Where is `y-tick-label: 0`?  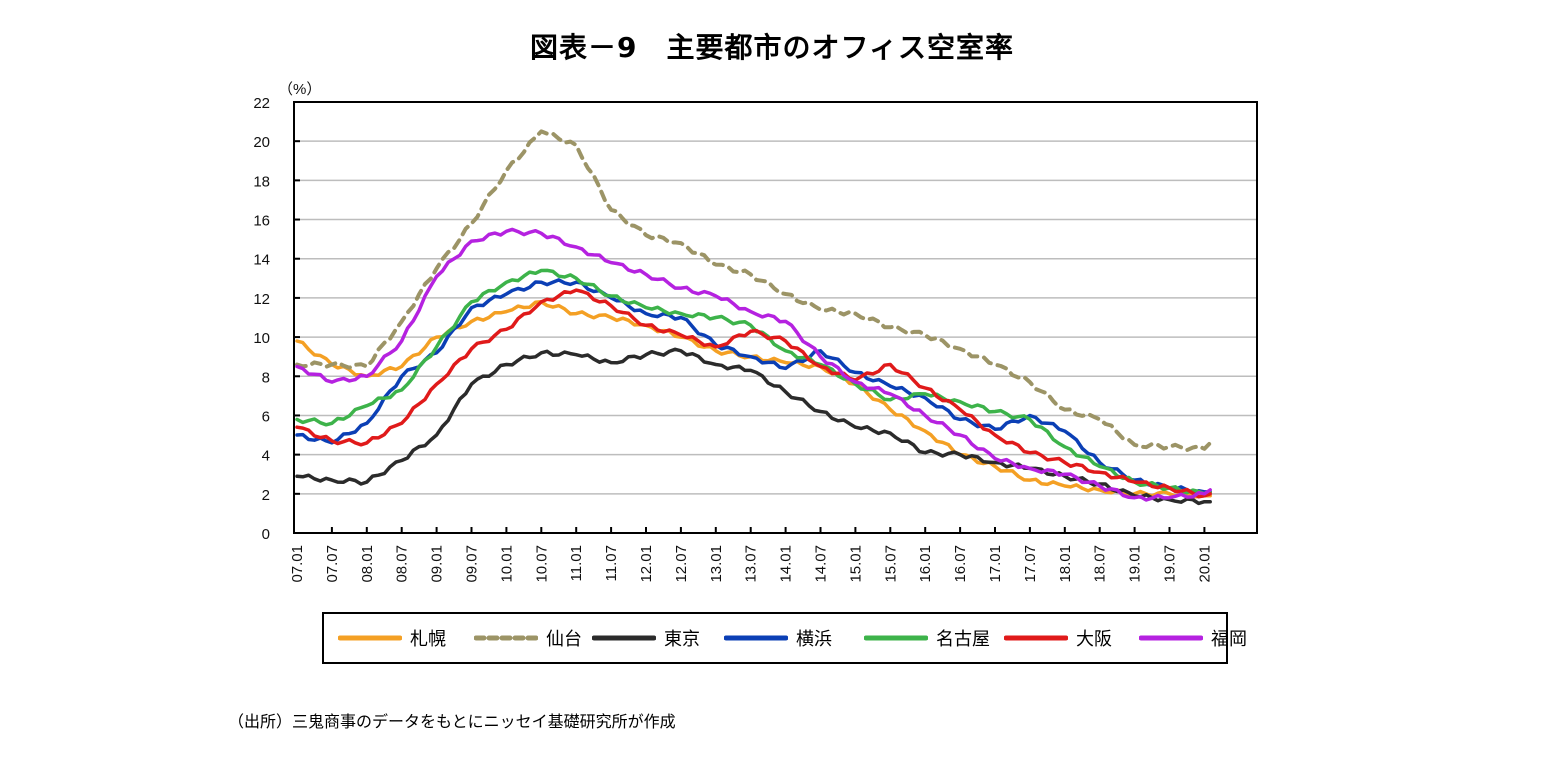
y-tick-label: 0 is located at coordinates (266, 534).